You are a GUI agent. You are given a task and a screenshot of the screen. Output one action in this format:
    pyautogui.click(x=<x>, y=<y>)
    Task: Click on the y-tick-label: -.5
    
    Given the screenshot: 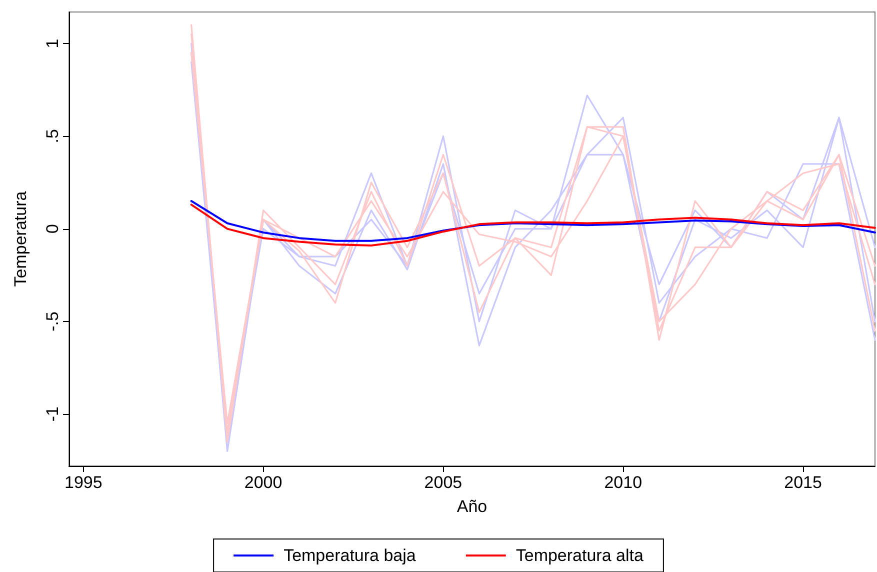 What is the action you would take?
    pyautogui.click(x=52, y=322)
    